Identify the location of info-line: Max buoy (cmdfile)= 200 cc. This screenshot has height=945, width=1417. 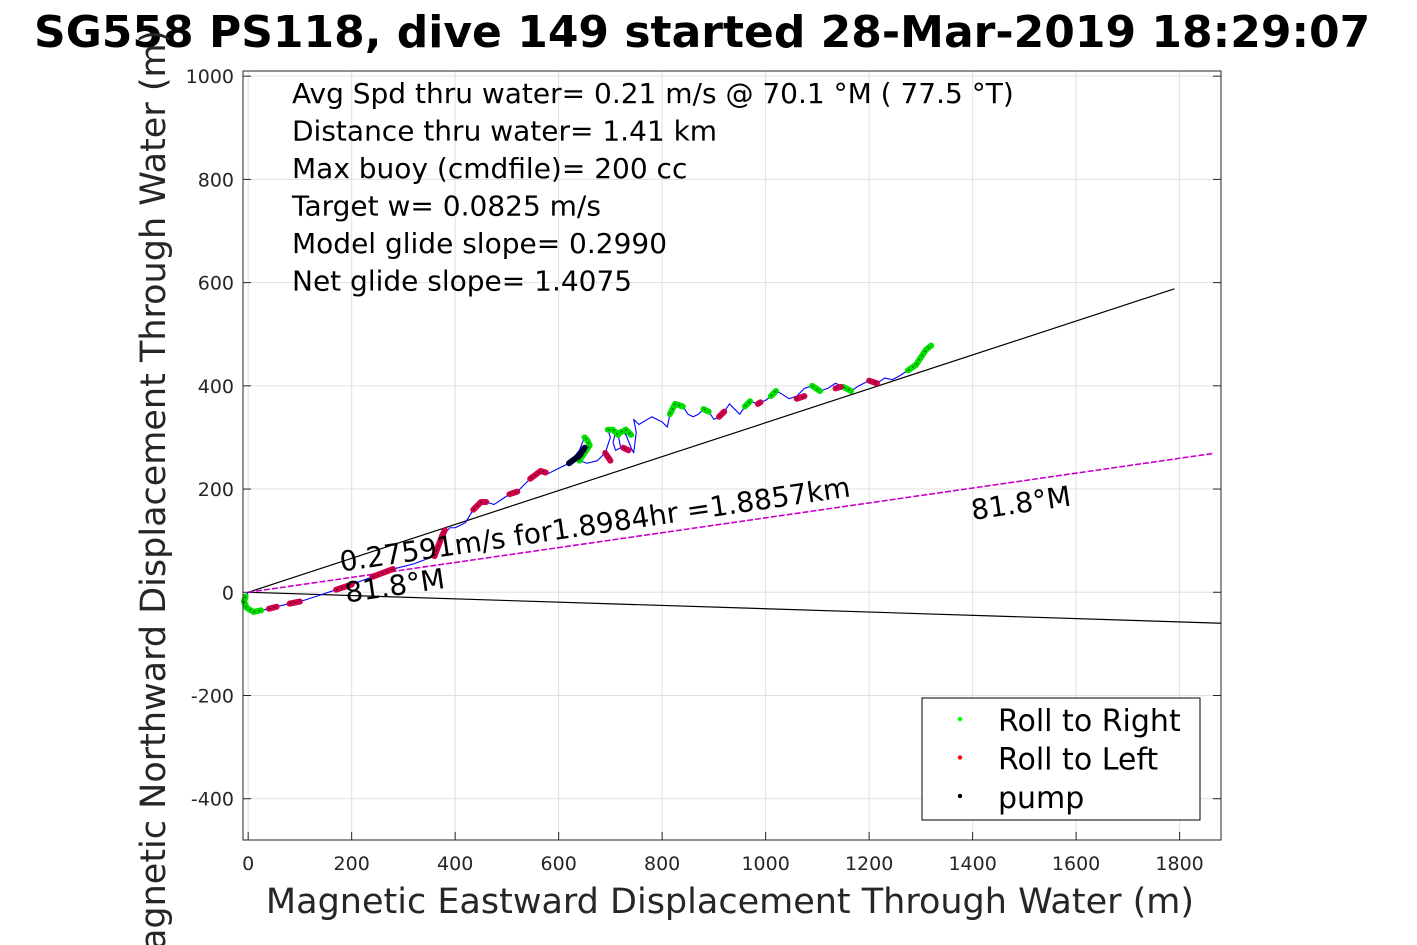
(489, 168).